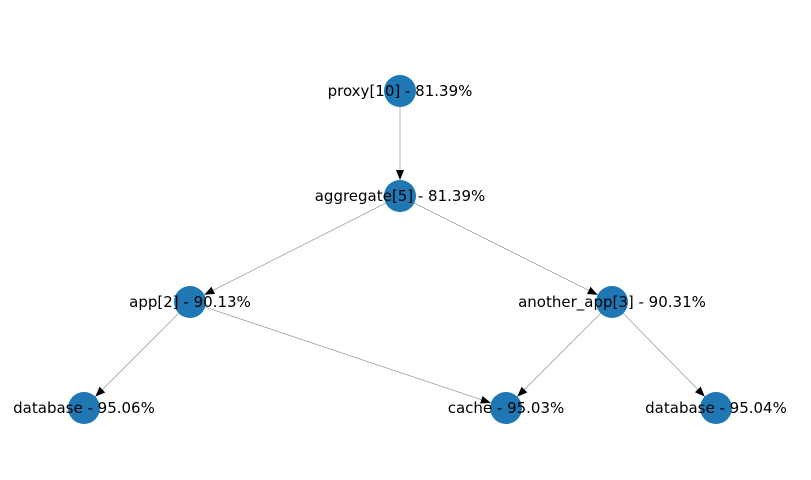  What do you see at coordinates (565, 349) in the screenshot?
I see `edge-another_app-to-cache` at bounding box center [565, 349].